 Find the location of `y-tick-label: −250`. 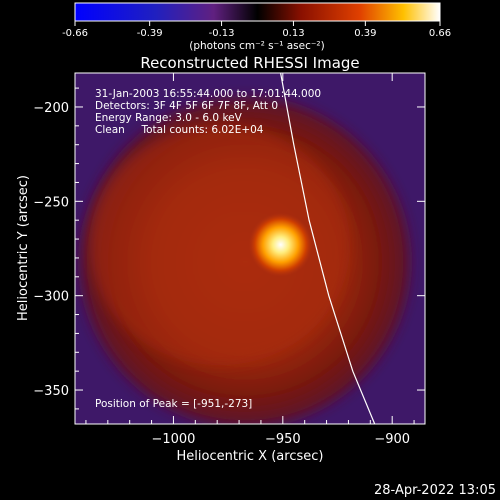

y-tick-label: −250 is located at coordinates (51, 202).